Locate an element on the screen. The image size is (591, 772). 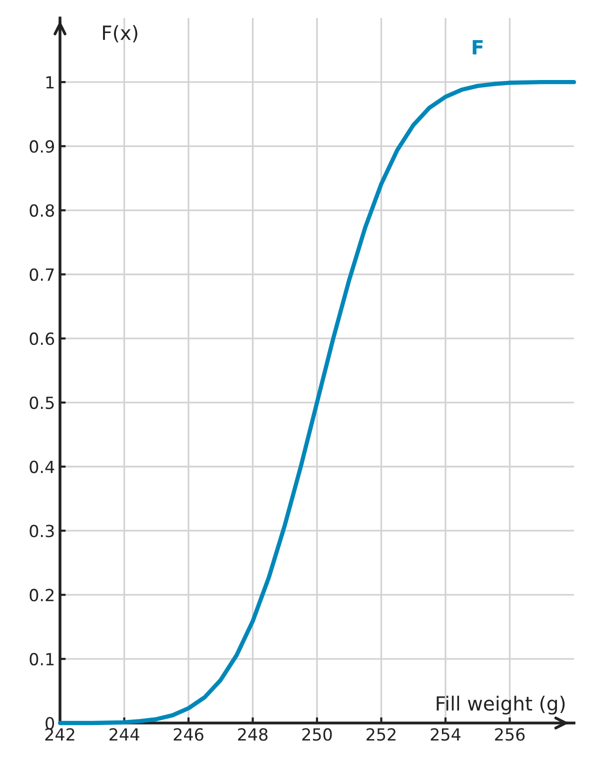
y-tick-label: 0.4 is located at coordinates (42, 467).